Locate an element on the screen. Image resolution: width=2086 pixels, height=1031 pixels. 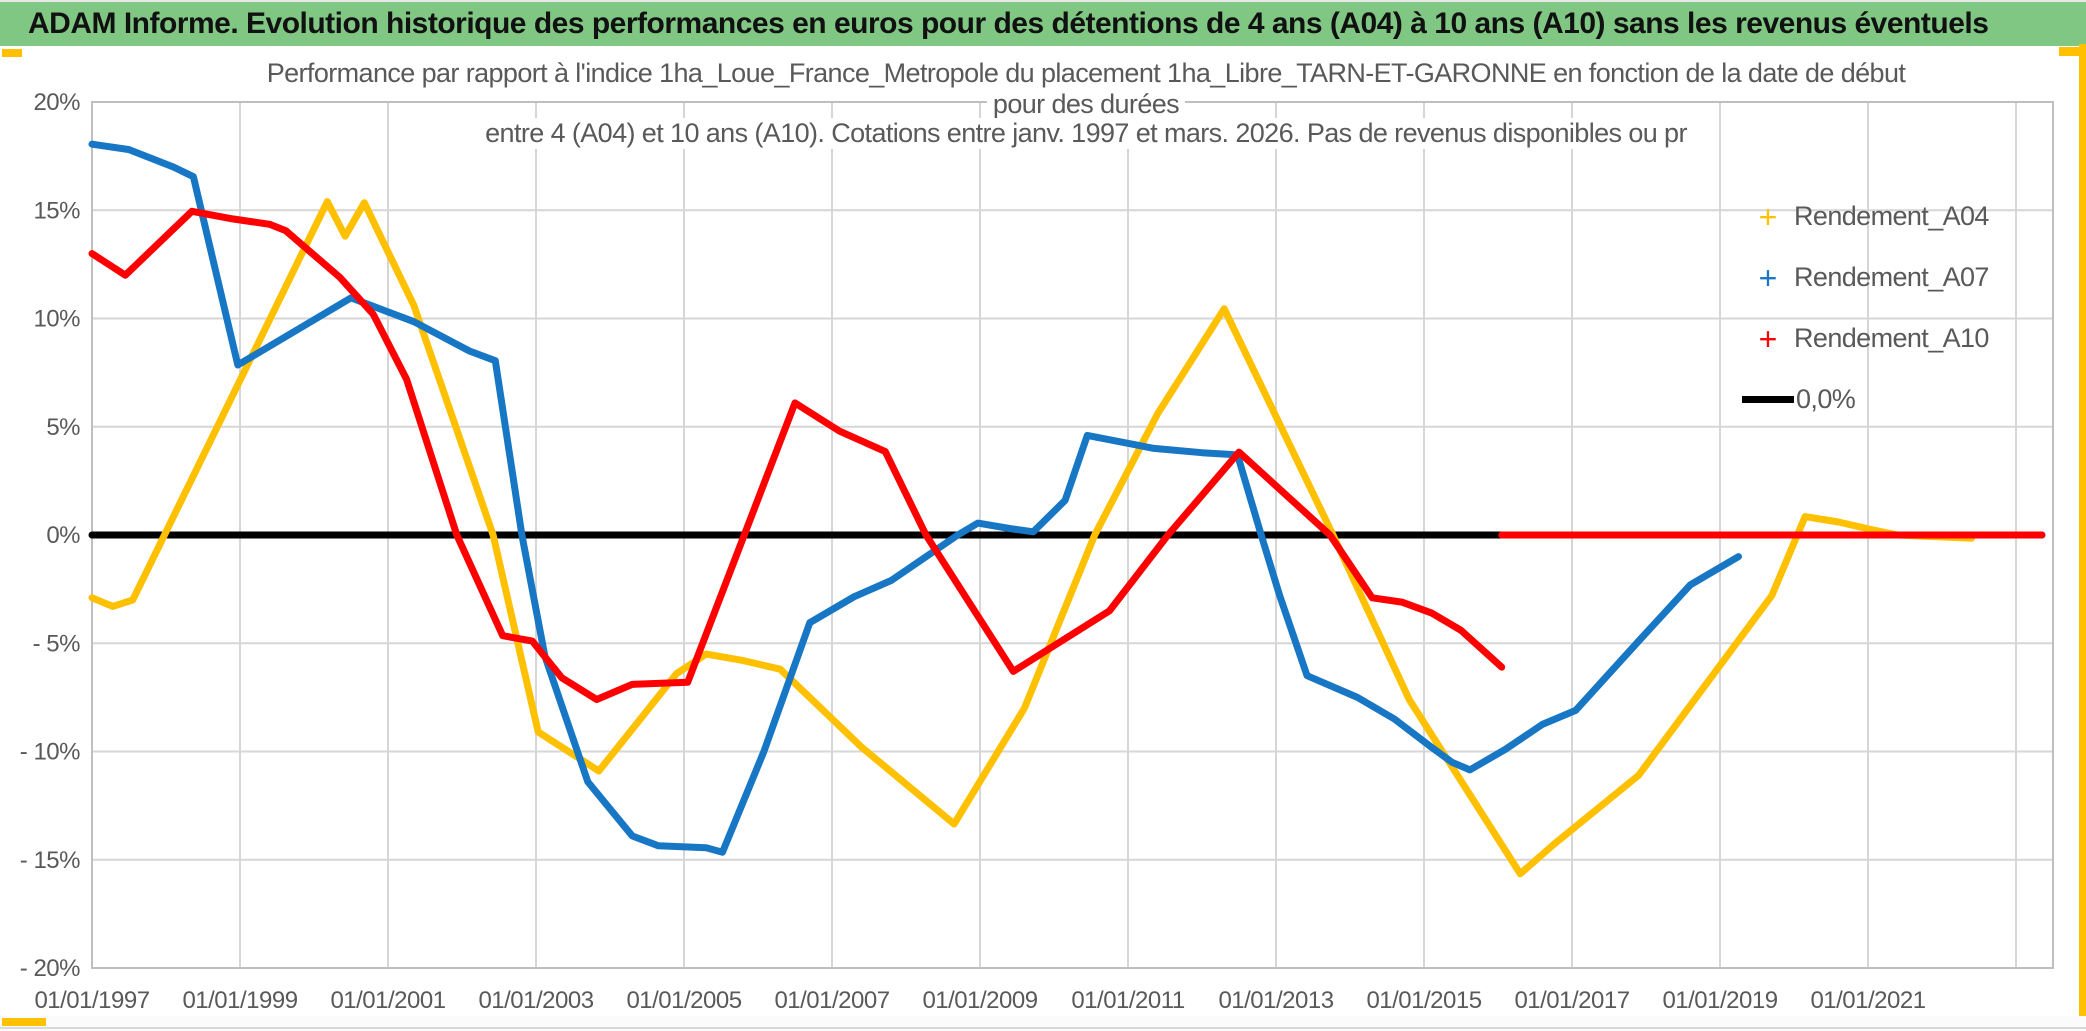
svg-text: 01/01/2007 is located at coordinates (831, 1000).